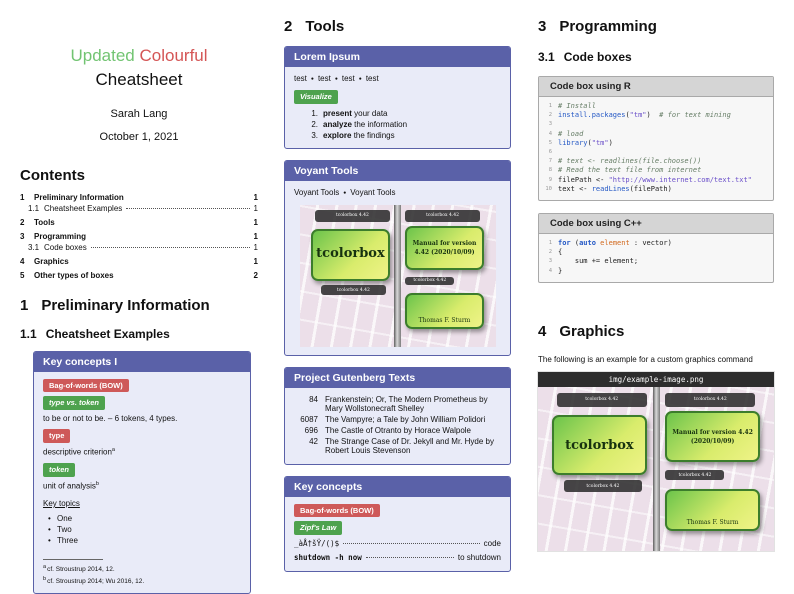 This screenshot has width=794, height=594. What do you see at coordinates (328, 558) in the screenshot?
I see `command-text: shutdown -h now` at bounding box center [328, 558].